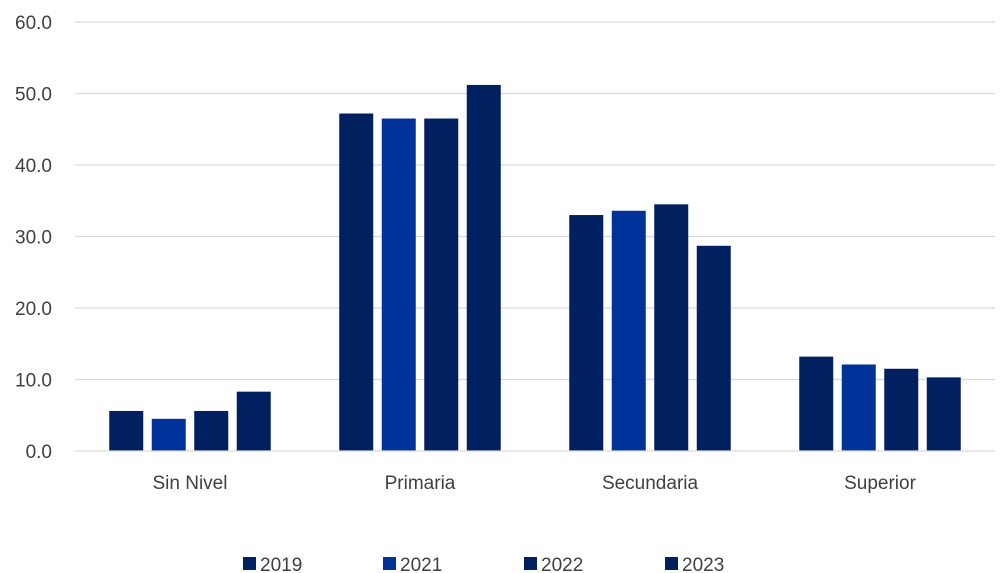 Image resolution: width=1000 pixels, height=573 pixels. I want to click on legend-label: 2019, so click(281, 564).